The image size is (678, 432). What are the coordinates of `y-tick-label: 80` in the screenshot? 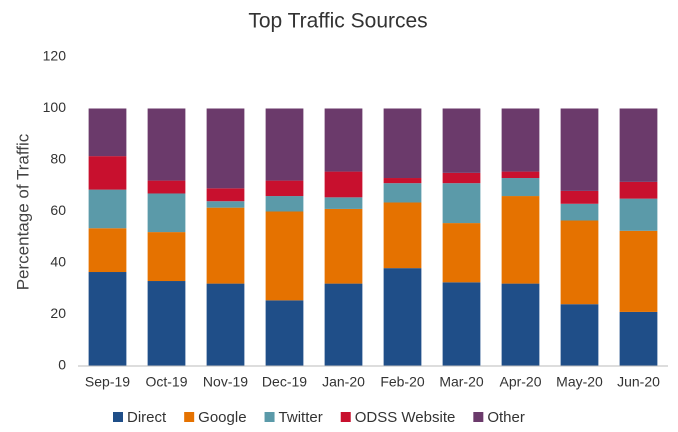 It's located at (58, 159).